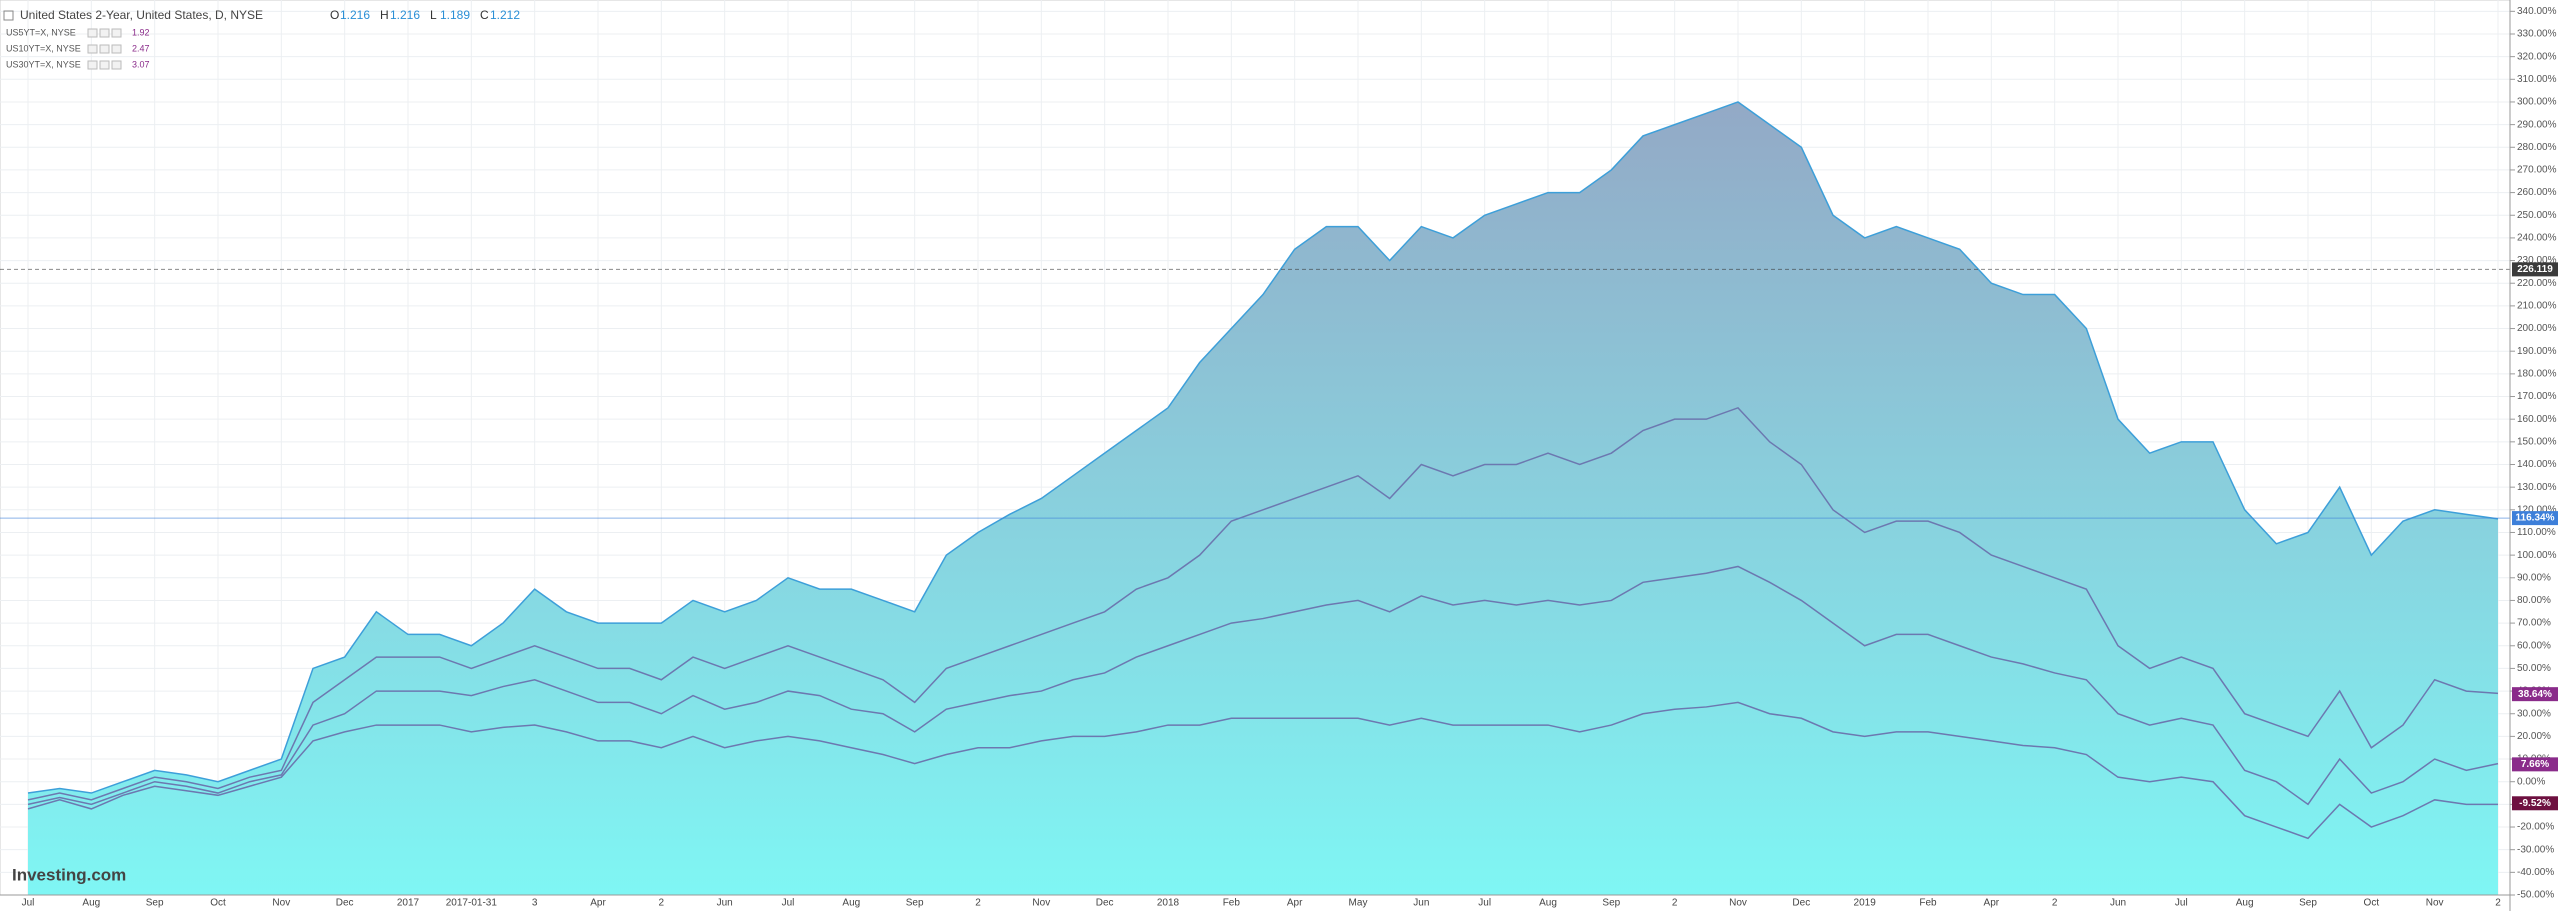  What do you see at coordinates (41, 32) in the screenshot?
I see `legend-name: US5YT=X, NYSE` at bounding box center [41, 32].